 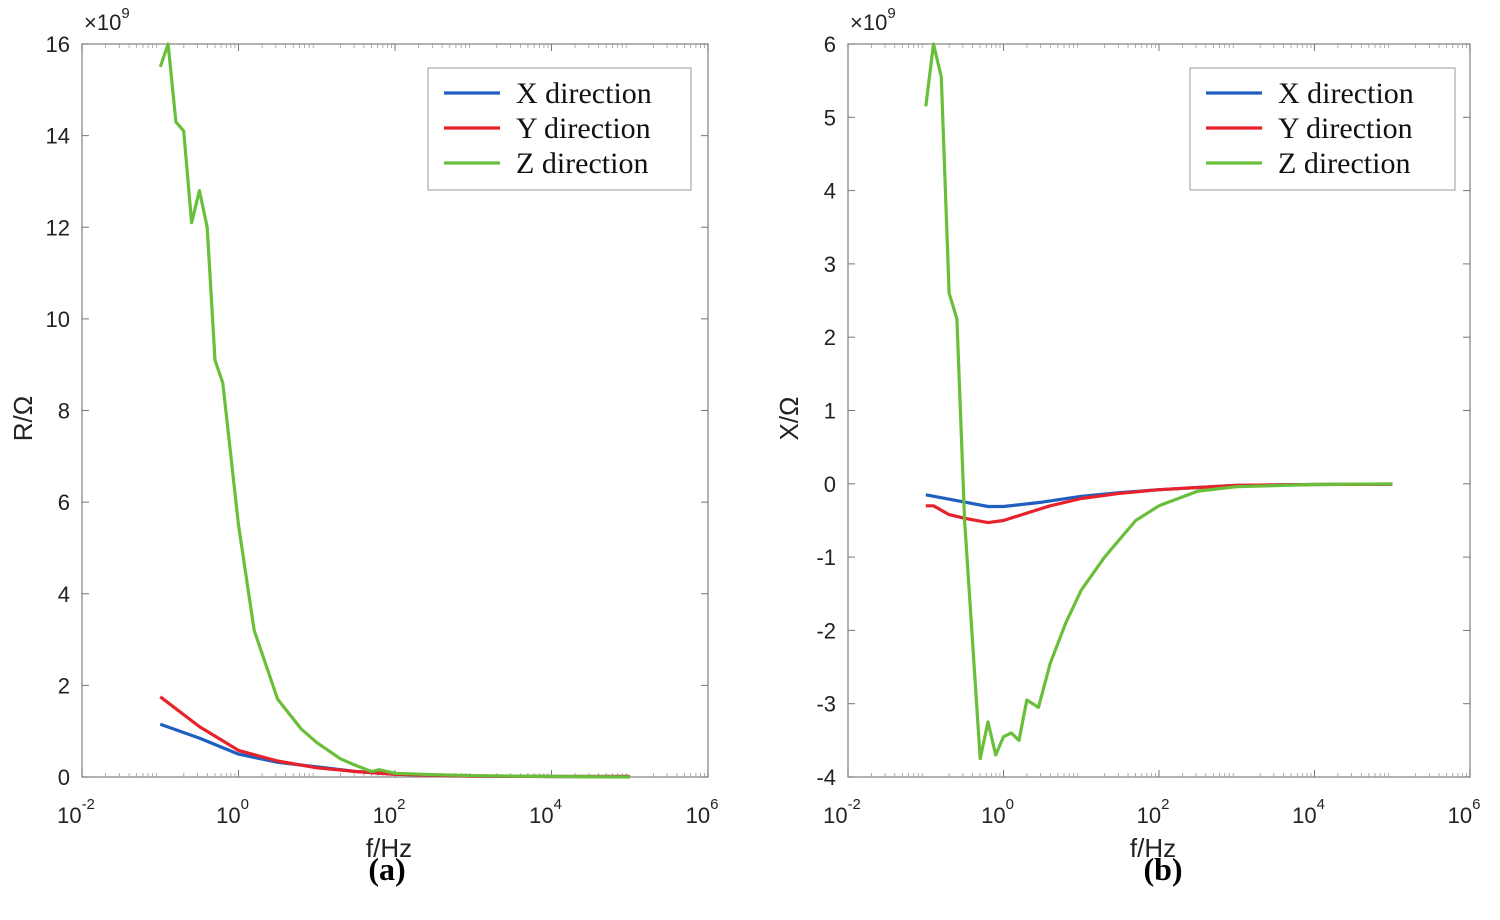 I want to click on y-tick-label: 14, so click(x=58, y=136).